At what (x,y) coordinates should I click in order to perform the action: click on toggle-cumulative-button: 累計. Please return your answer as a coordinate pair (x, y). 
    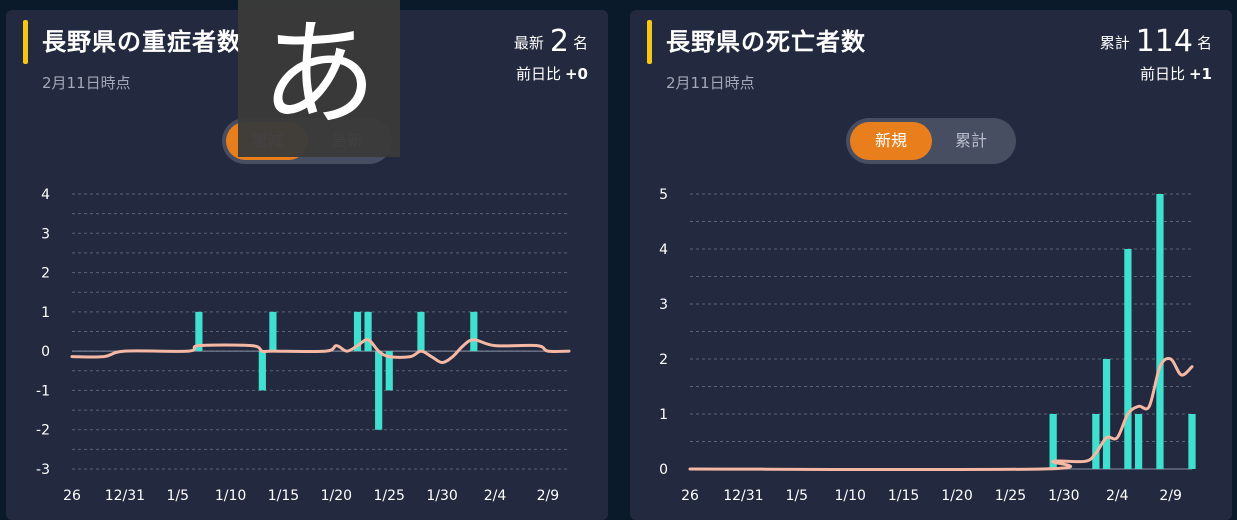
    Looking at the image, I should click on (970, 140).